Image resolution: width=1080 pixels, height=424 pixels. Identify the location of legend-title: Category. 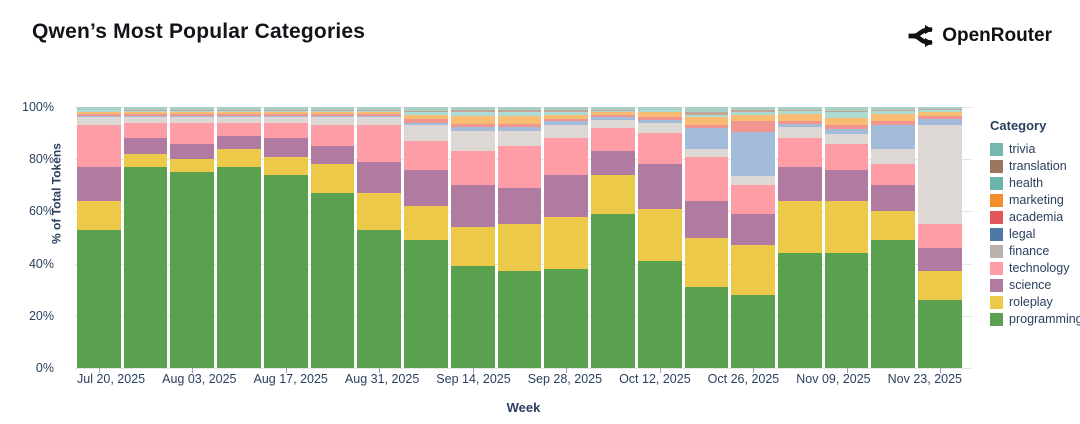
(1018, 125).